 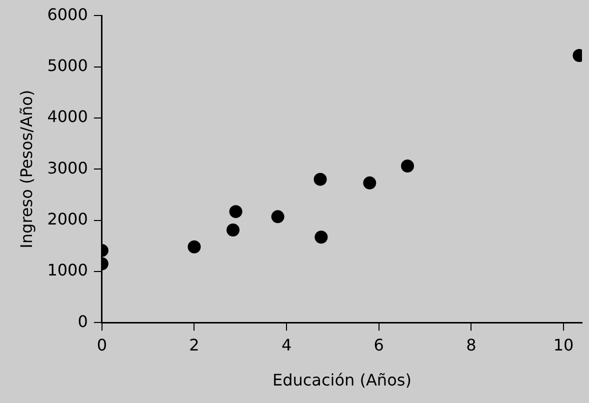 I want to click on x-tick-label: 2, so click(x=194, y=344).